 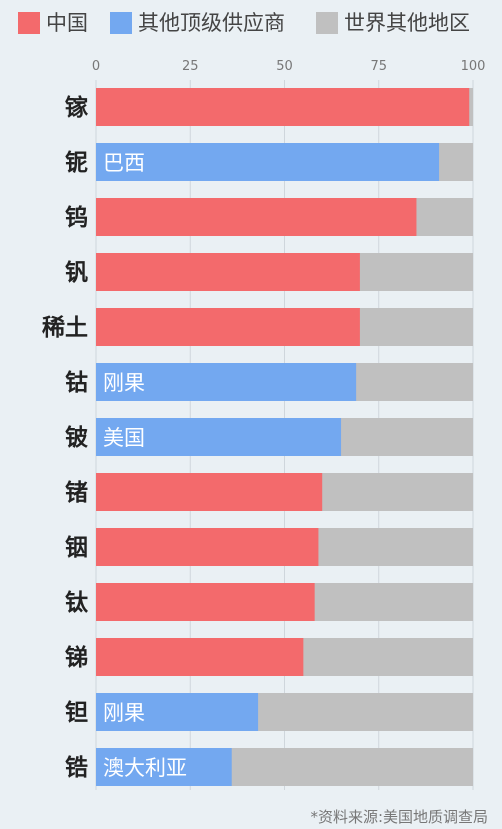 I want to click on category-label: 钛, so click(x=77, y=602).